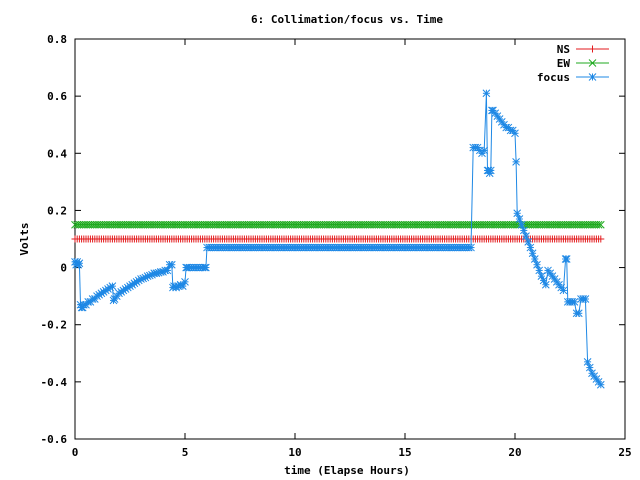 The height and width of the screenshot is (480, 640). Describe the element at coordinates (63, 268) in the screenshot. I see `y-tick-label: 0` at that location.